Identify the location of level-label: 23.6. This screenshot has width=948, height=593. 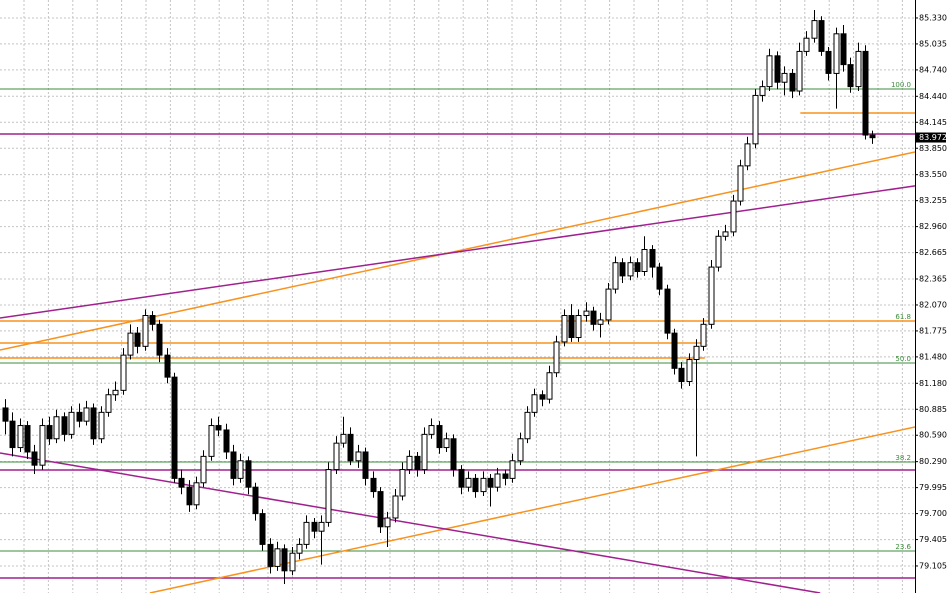
(903, 547).